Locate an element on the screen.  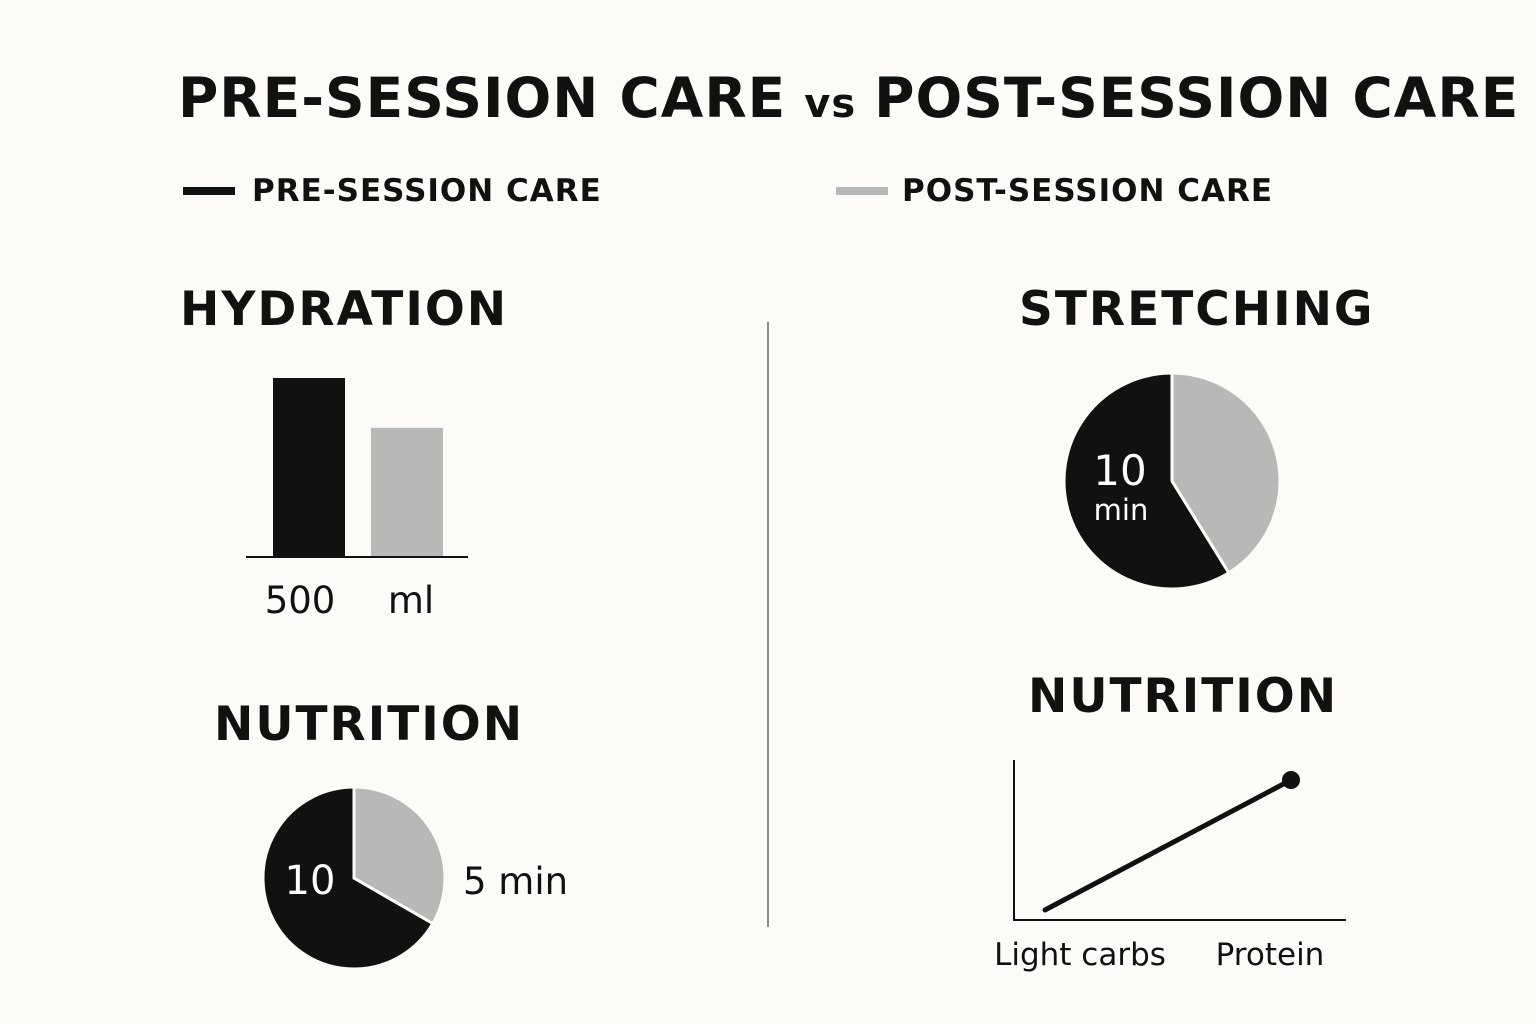
title-right: POST-SESSION CARE is located at coordinates (1197, 98).